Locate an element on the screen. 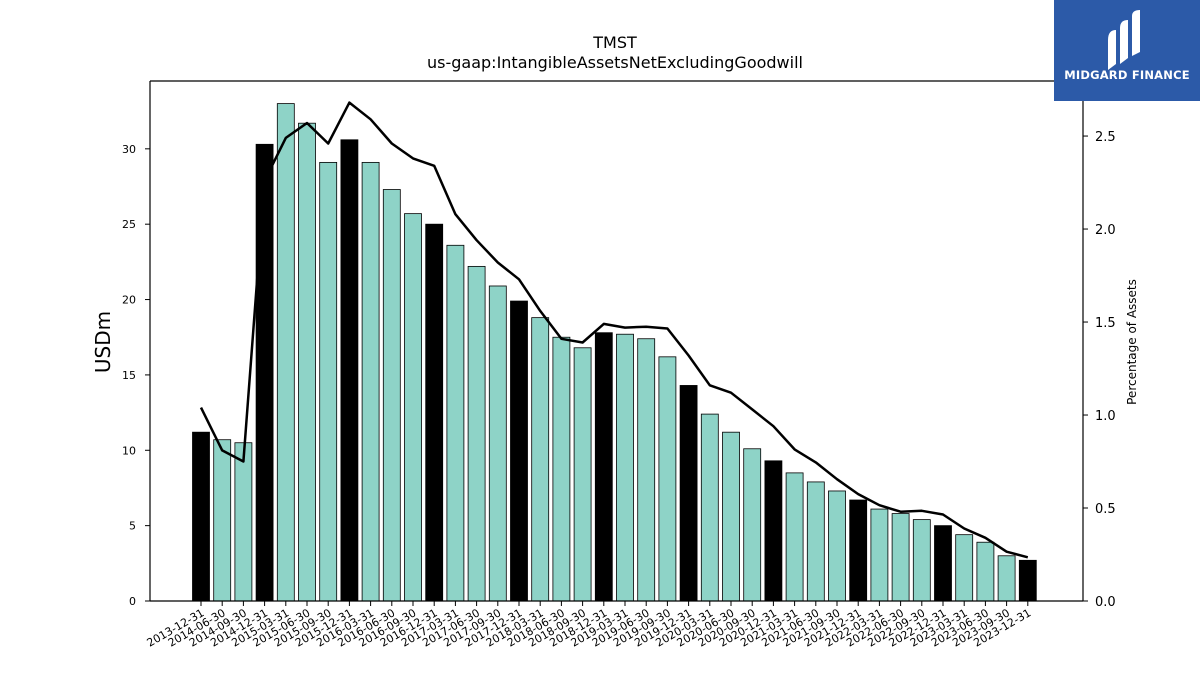 This screenshot has width=1200, height=675. y-tick-label: 10 is located at coordinates (129, 450).